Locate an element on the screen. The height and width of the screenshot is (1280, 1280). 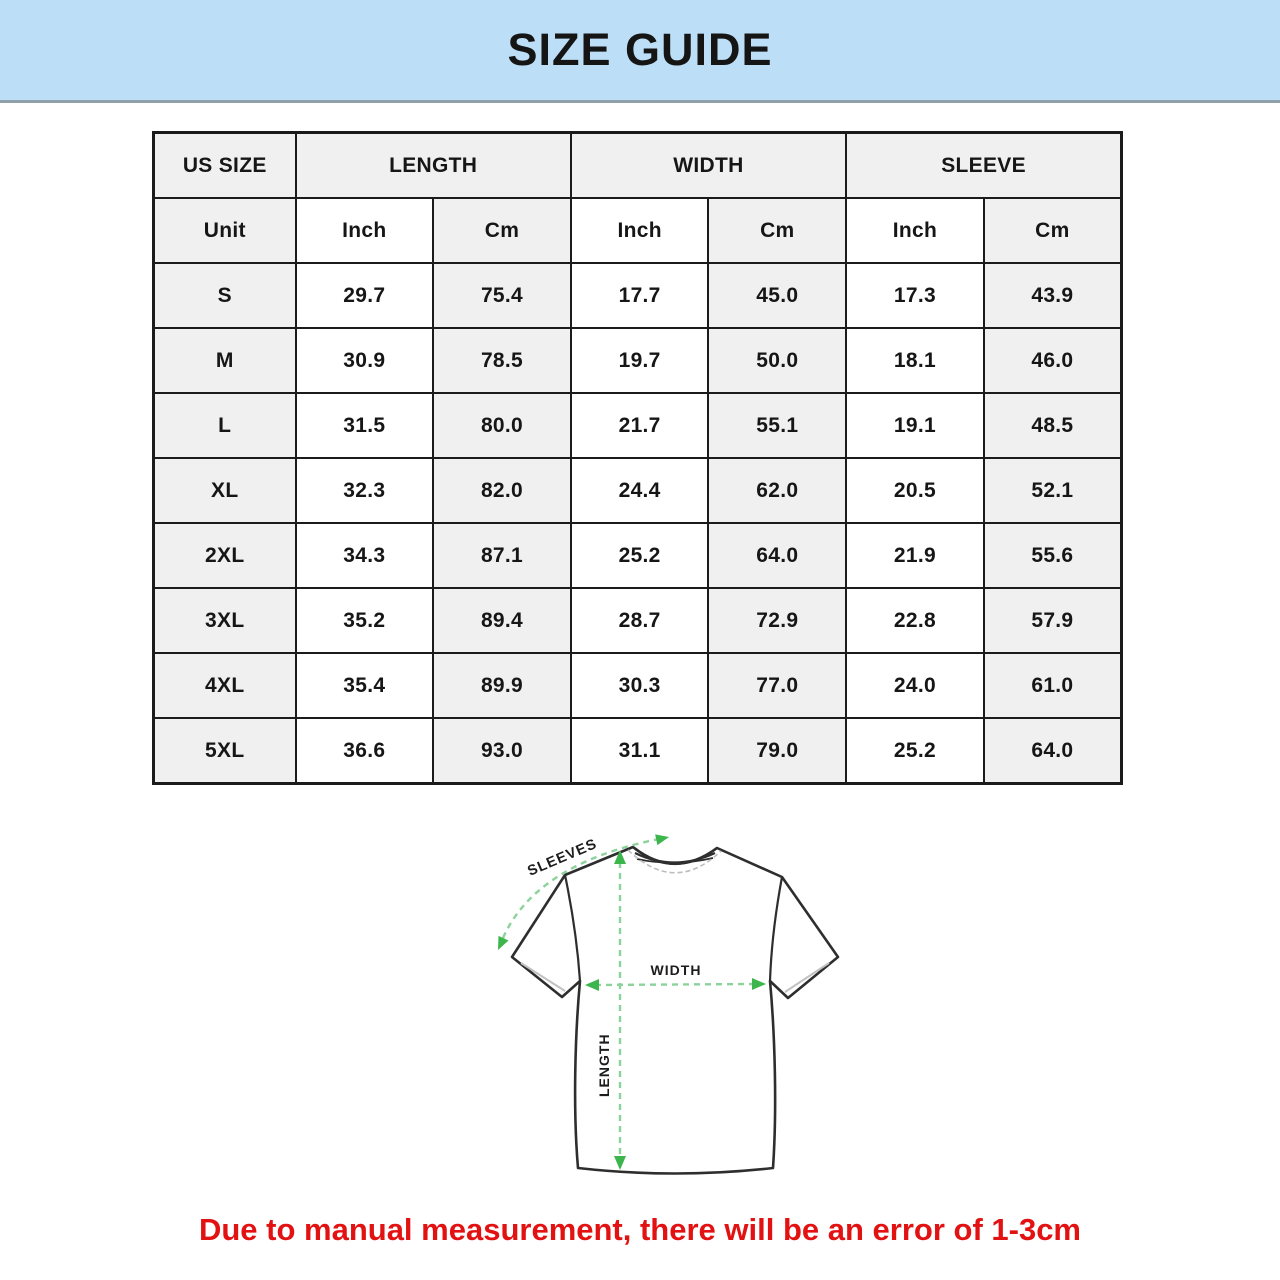
table-cell: 89.9 is located at coordinates (502, 685).